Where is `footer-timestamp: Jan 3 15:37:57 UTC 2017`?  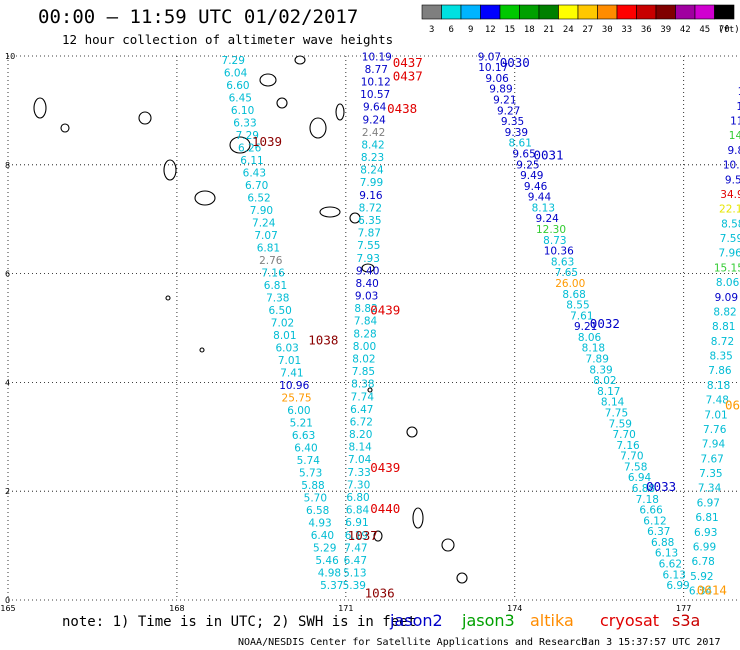 footer-timestamp: Jan 3 15:37:57 UTC 2017 is located at coordinates (651, 642).